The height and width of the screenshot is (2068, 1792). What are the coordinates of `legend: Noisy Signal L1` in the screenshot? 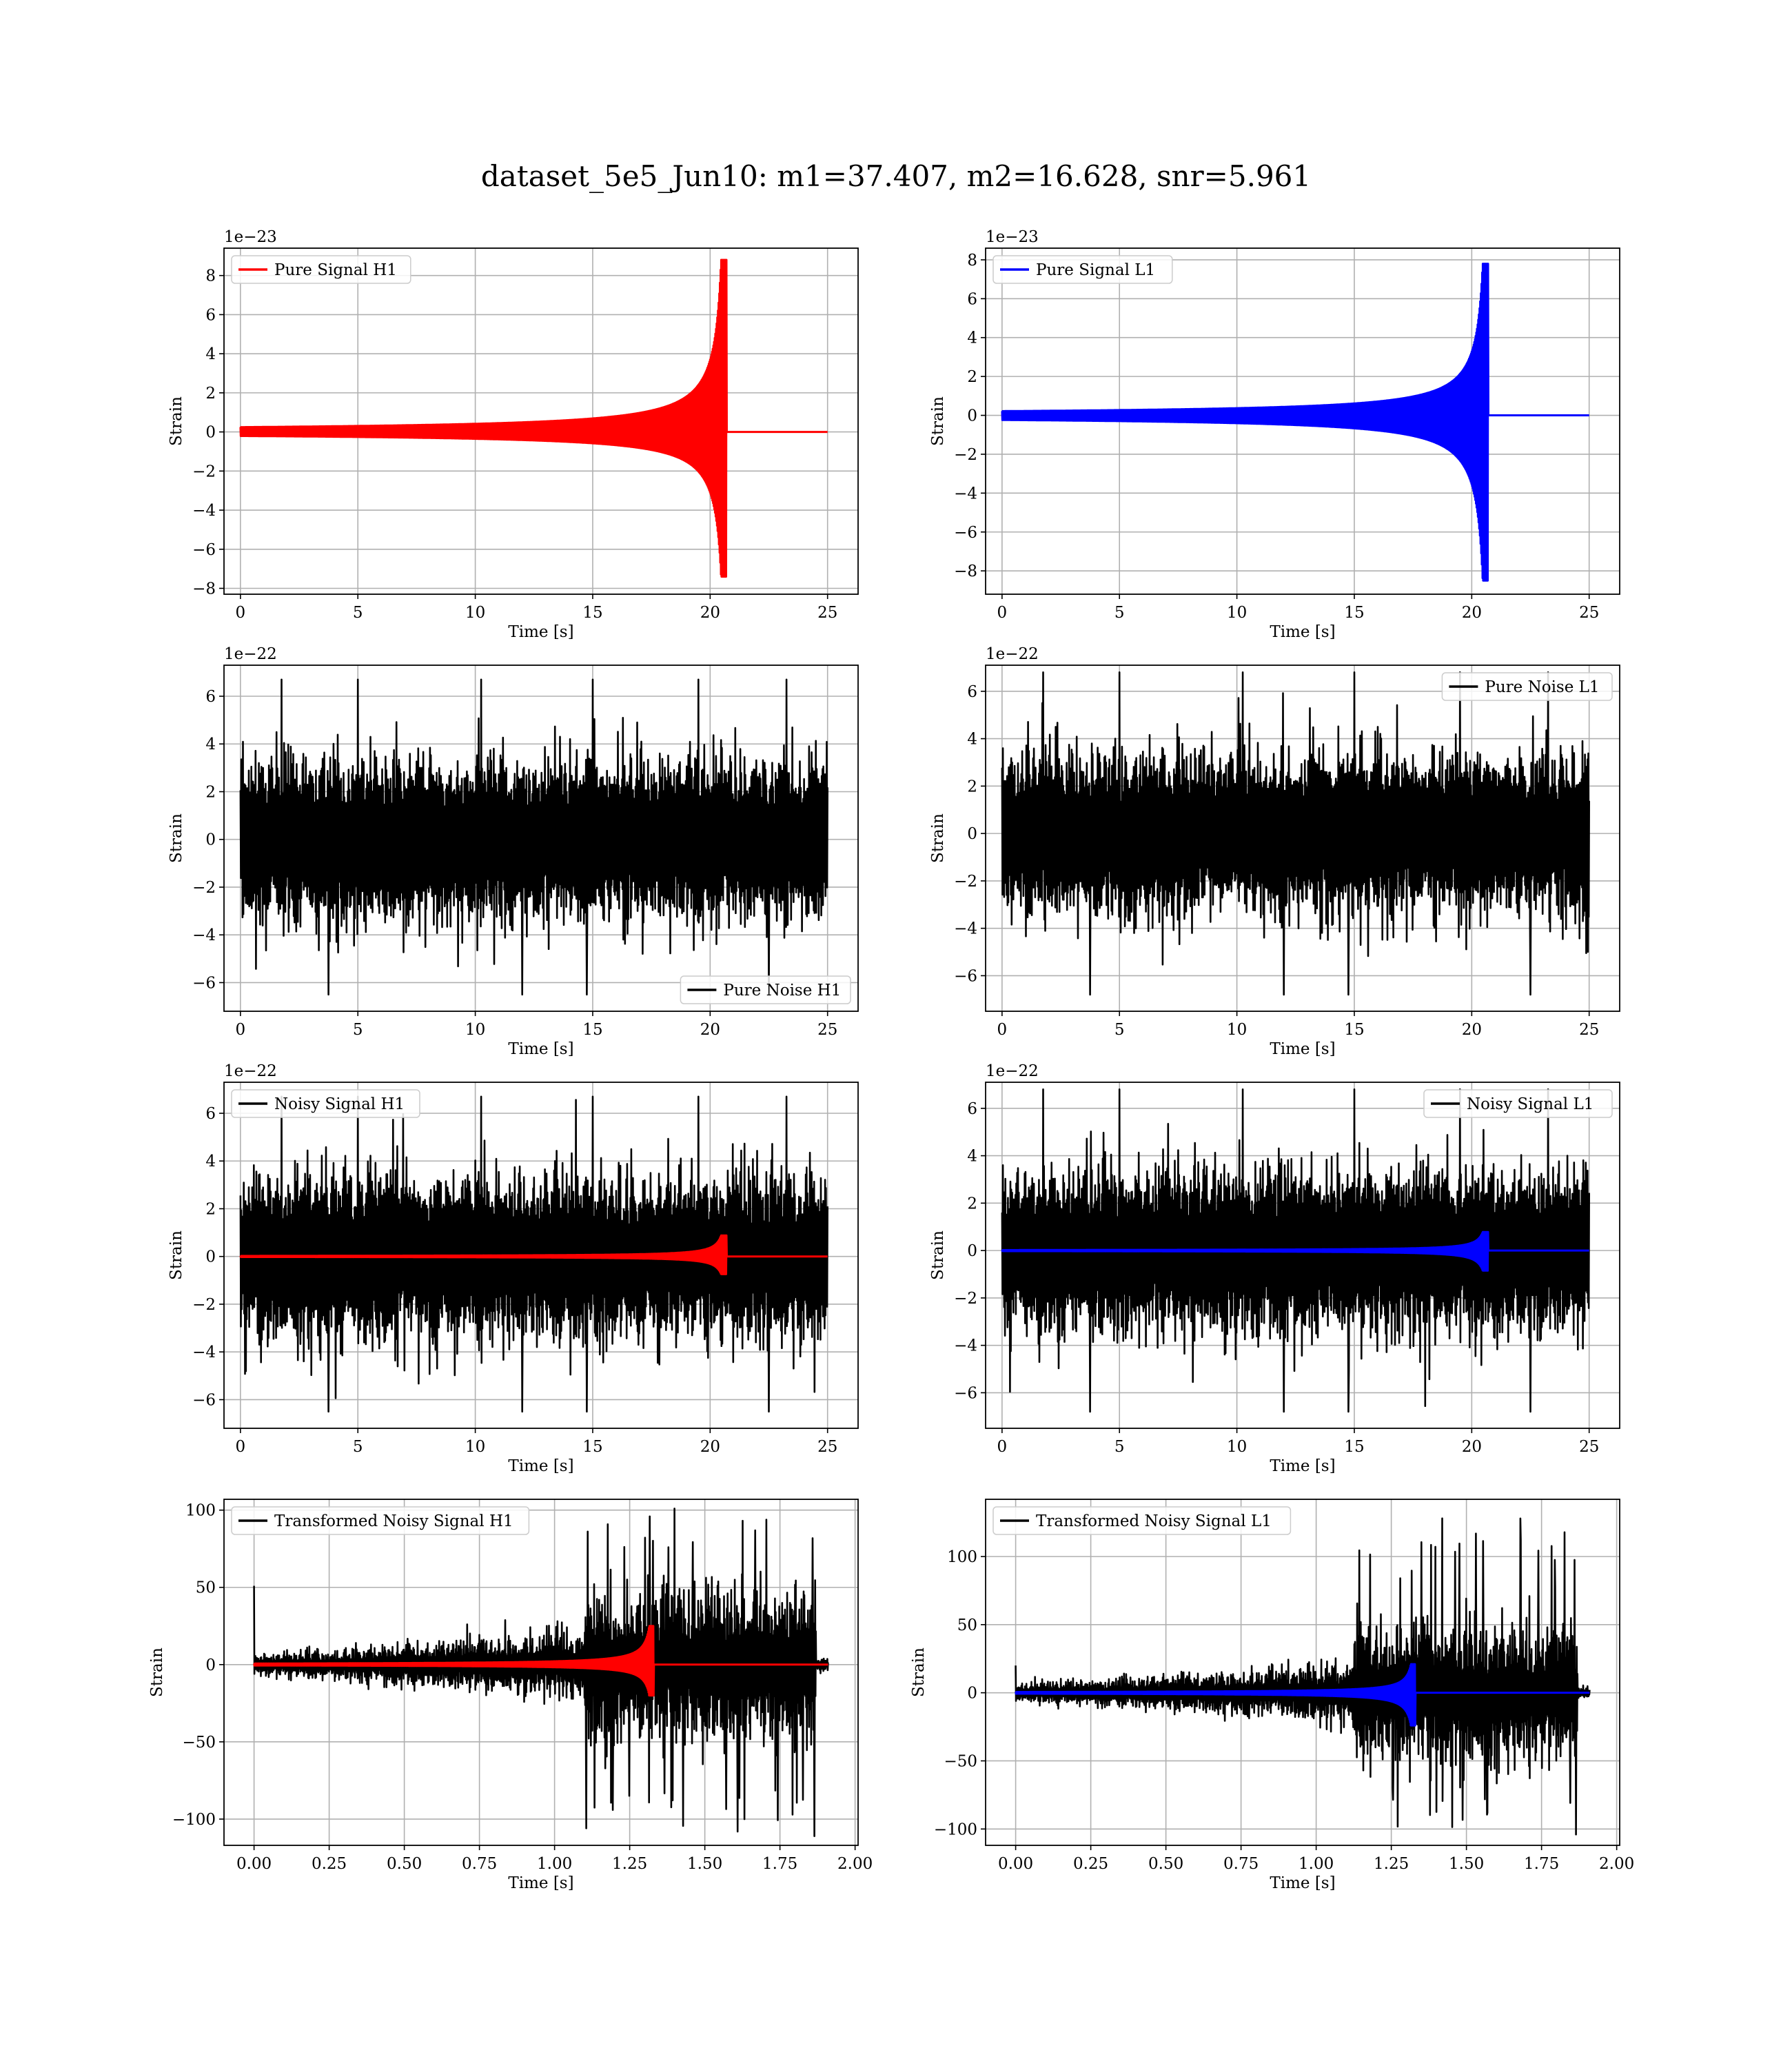 It's located at (1518, 1103).